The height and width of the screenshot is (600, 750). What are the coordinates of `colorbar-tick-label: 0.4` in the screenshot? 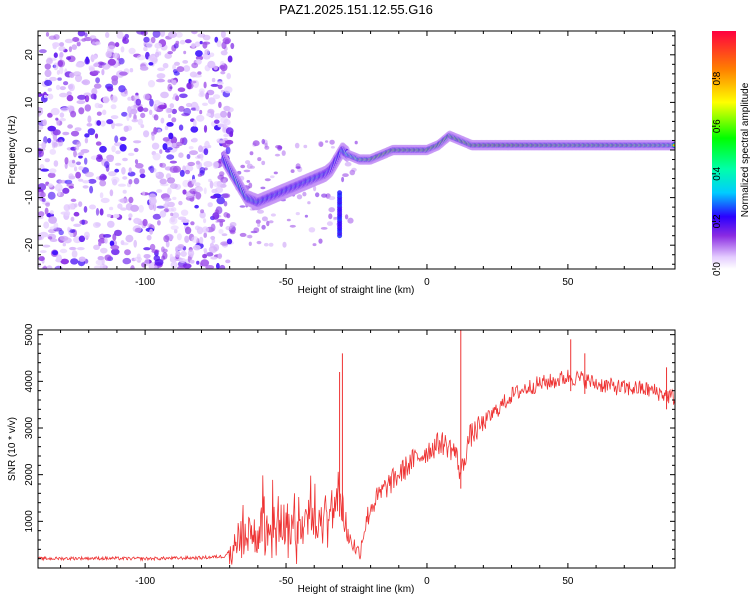 It's located at (717, 173).